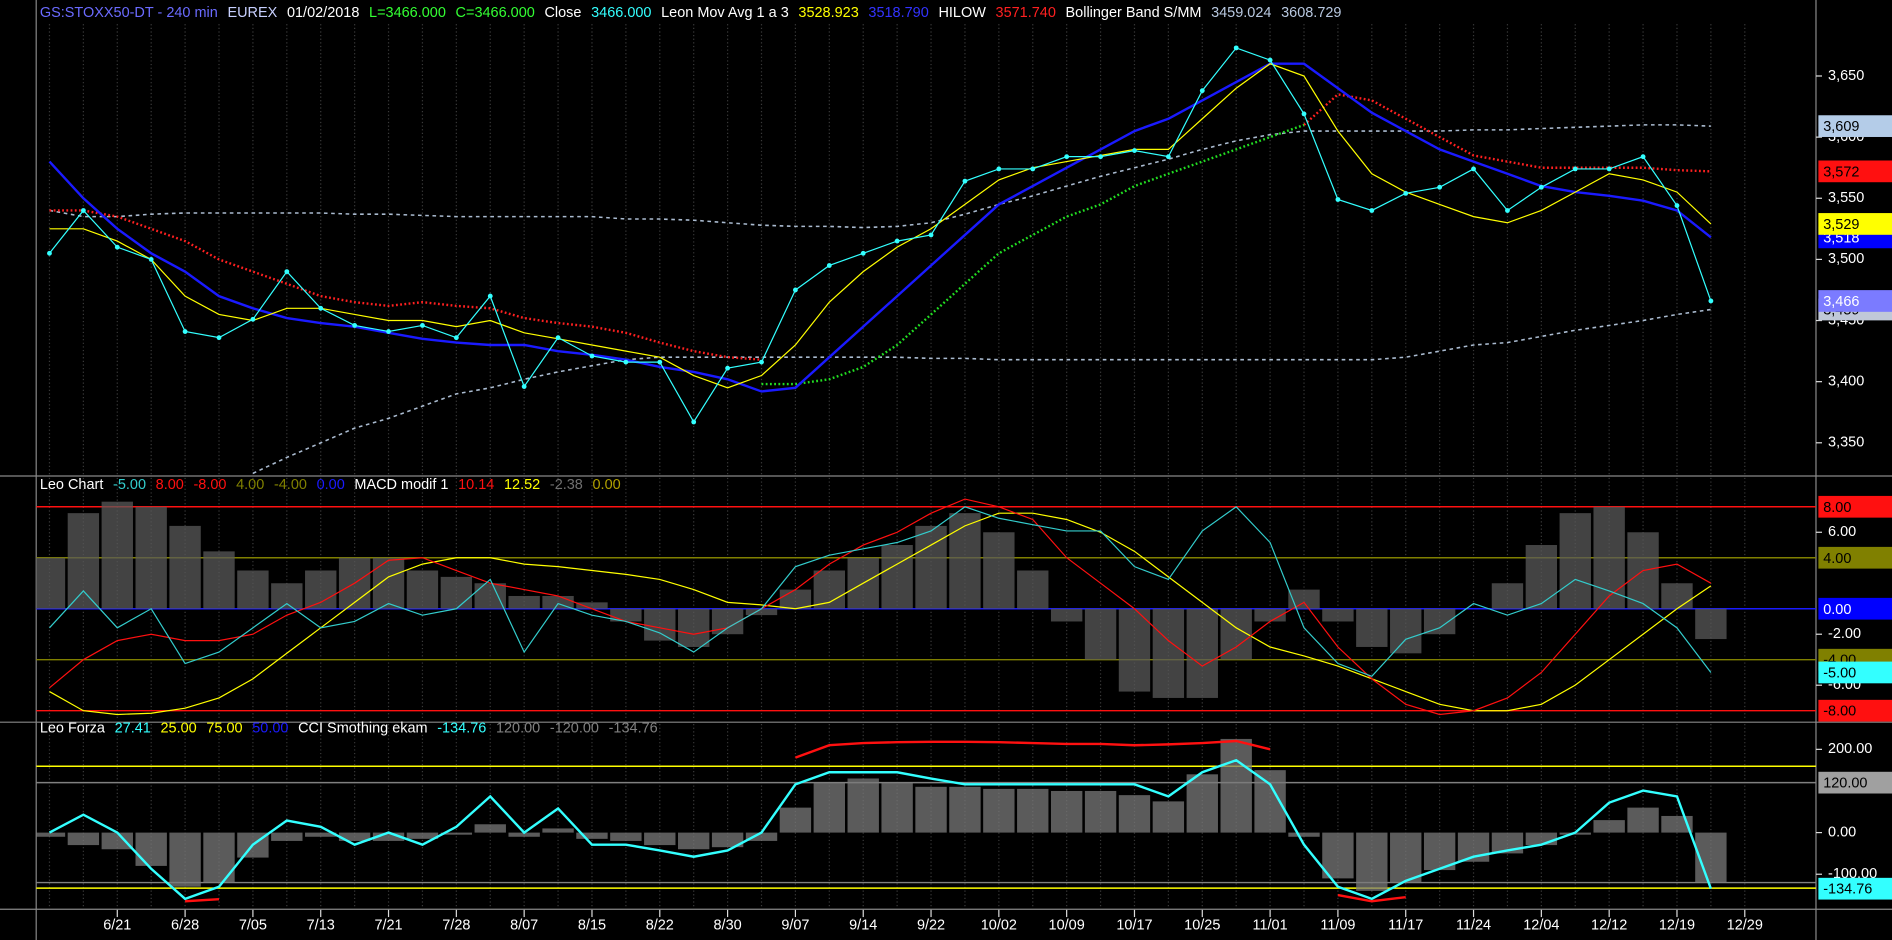 The height and width of the screenshot is (940, 1892). What do you see at coordinates (728, 925) in the screenshot?
I see `x-tick-label: 8/30` at bounding box center [728, 925].